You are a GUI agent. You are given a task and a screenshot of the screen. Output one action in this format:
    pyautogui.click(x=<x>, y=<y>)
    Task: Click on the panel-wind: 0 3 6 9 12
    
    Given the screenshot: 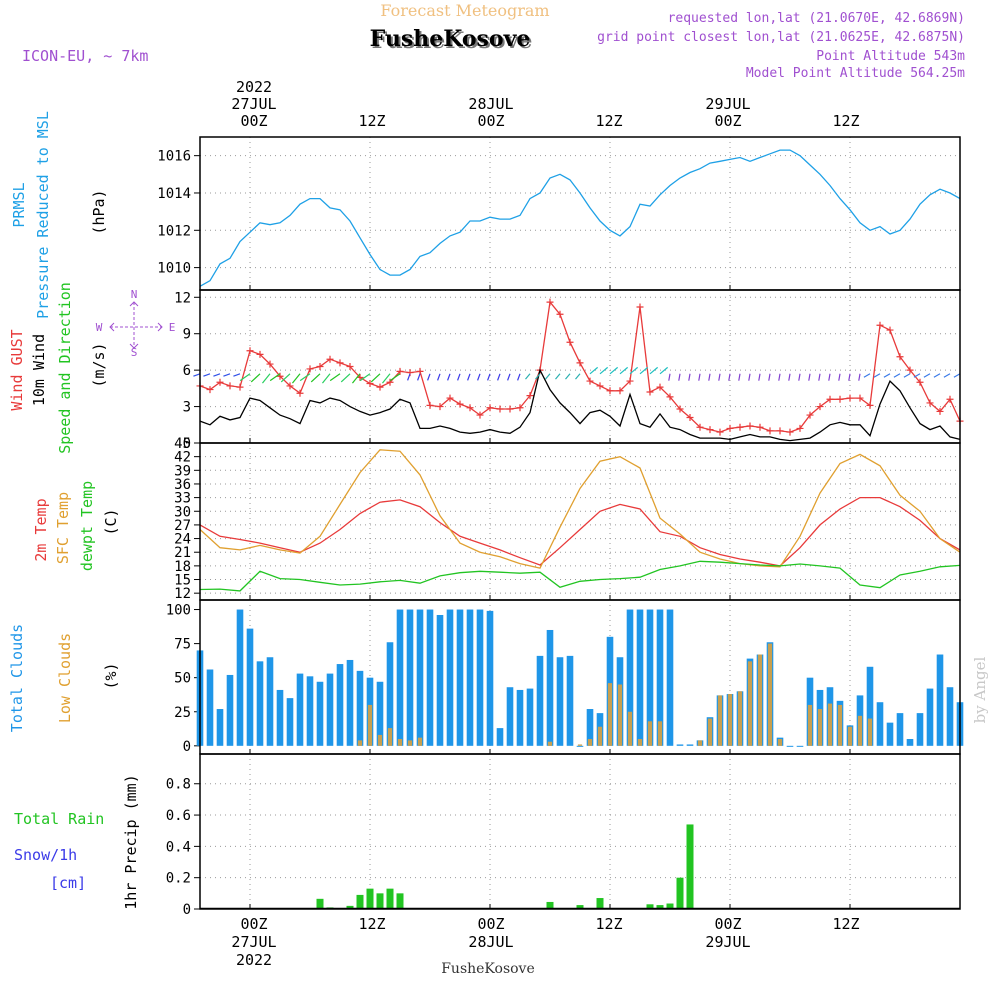 What is the action you would take?
    pyautogui.click(x=569, y=370)
    